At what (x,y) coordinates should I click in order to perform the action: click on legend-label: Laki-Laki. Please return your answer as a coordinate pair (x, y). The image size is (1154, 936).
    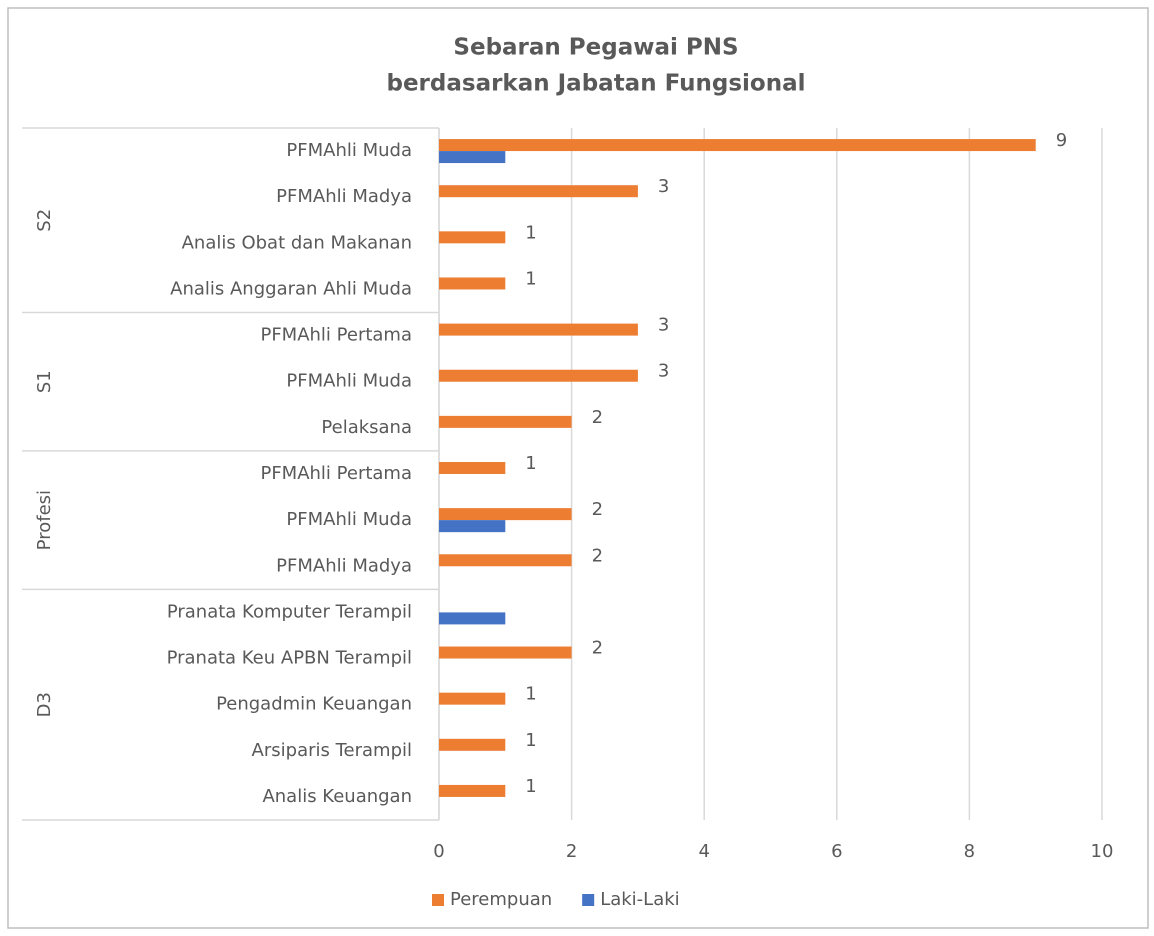
    Looking at the image, I should click on (639, 899).